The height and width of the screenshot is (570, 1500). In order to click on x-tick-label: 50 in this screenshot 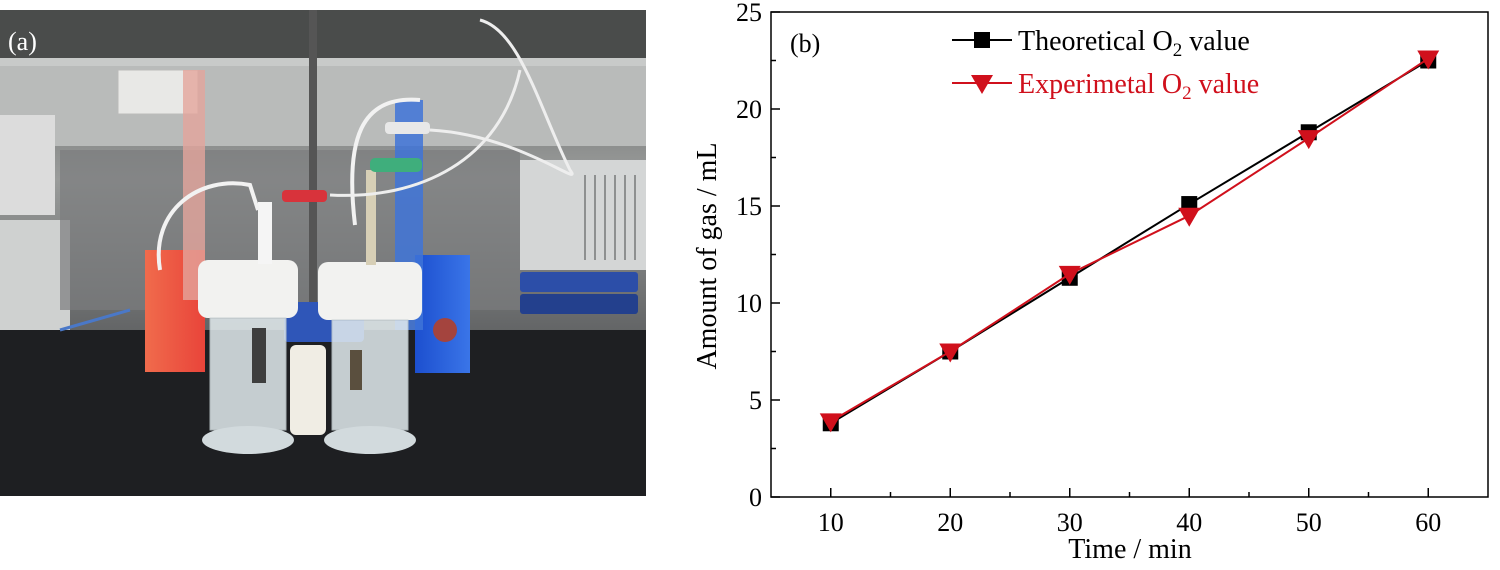, I will do `click(1309, 522)`.